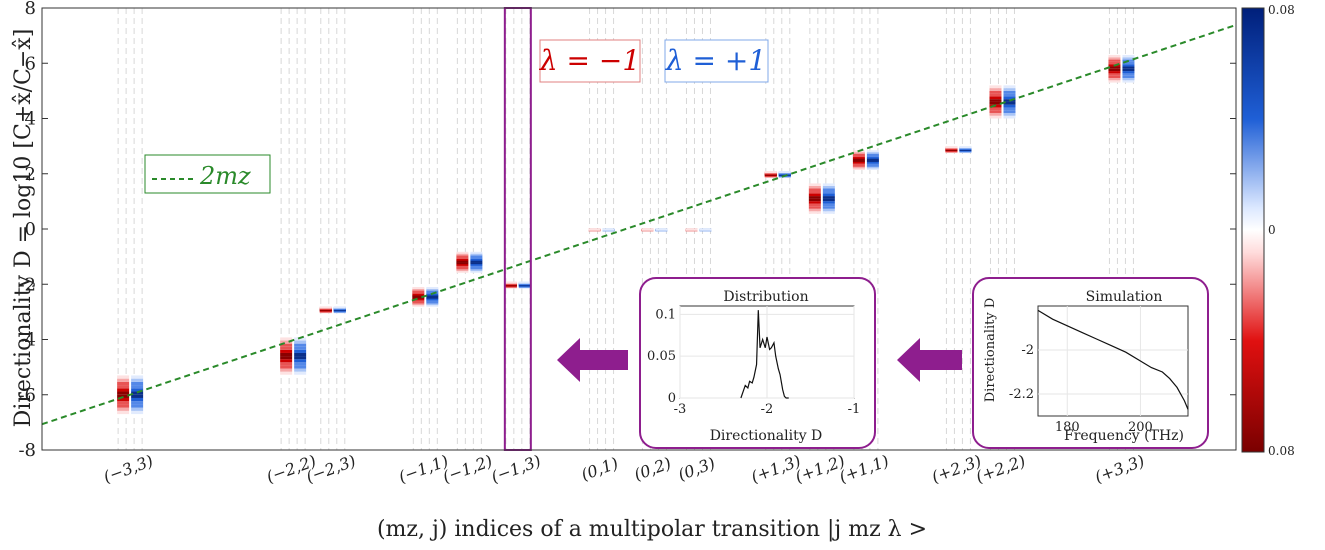  Describe the element at coordinates (1124, 436) in the screenshot. I see `inset-simulation-xlabel: Frequency (THz)` at that location.